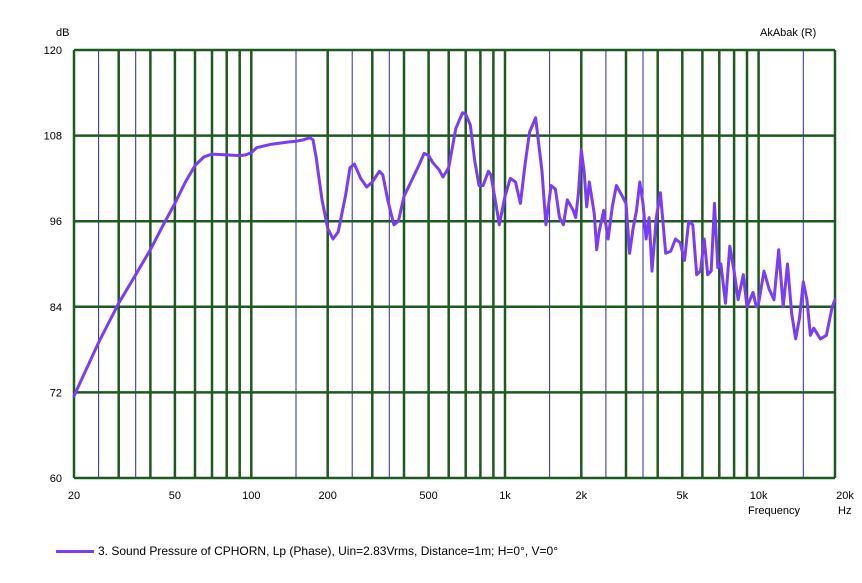  Describe the element at coordinates (53, 265) in the screenshot. I see `y-tick-labels: 60 72 84 96 108 120` at that location.